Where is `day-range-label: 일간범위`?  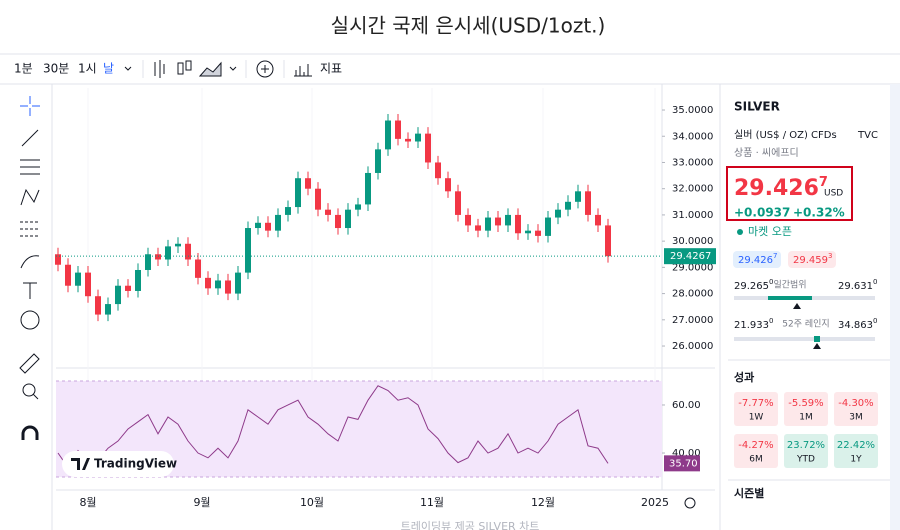 day-range-label: 일간범위 is located at coordinates (789, 285).